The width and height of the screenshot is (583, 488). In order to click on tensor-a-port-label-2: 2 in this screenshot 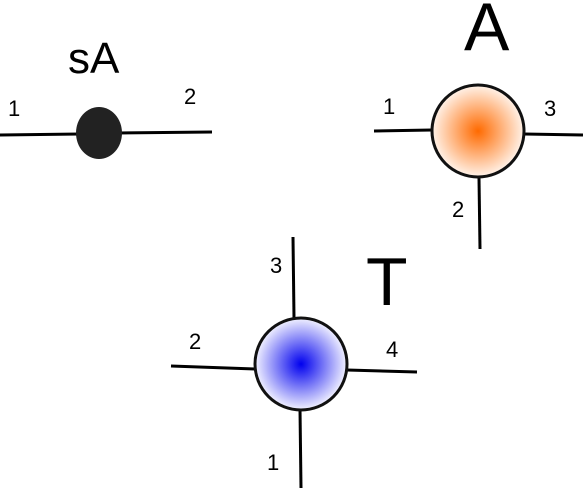, I will do `click(458, 209)`.